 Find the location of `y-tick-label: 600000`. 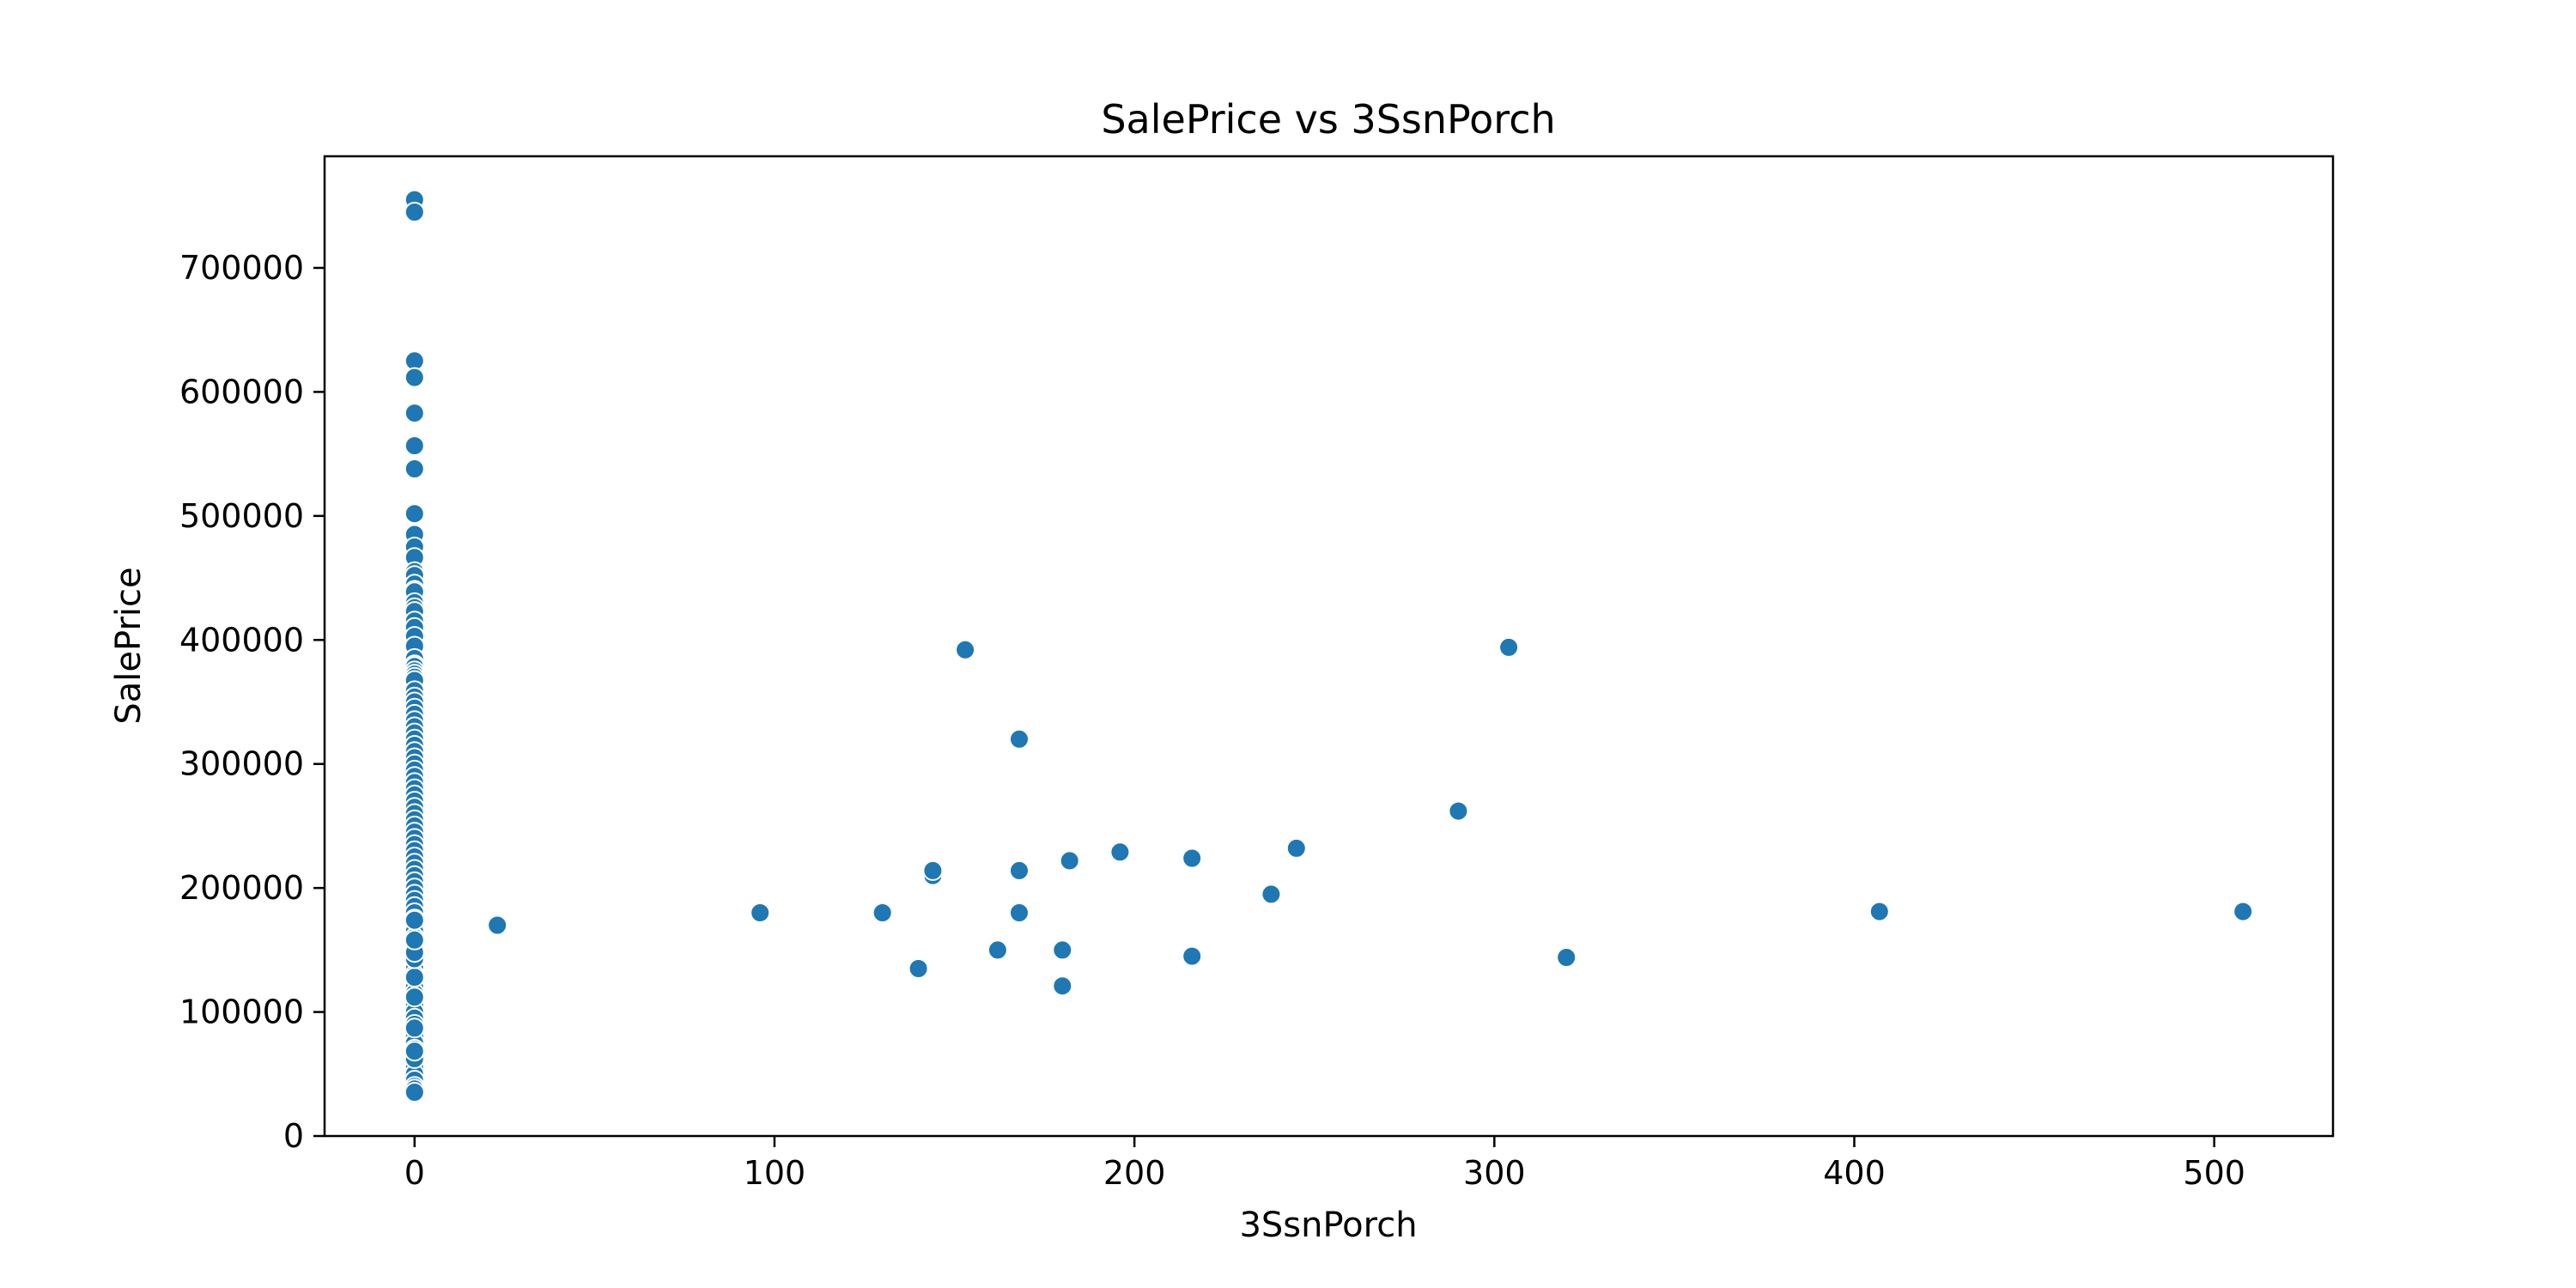

y-tick-label: 600000 is located at coordinates (241, 391).